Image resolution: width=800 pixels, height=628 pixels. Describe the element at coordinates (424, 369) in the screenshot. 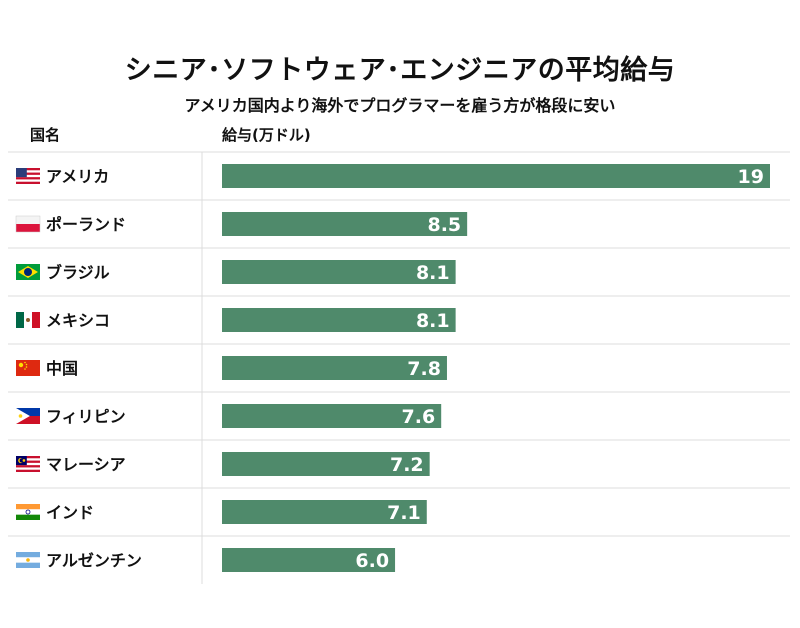

I see `bar-value-label: 7.8` at that location.